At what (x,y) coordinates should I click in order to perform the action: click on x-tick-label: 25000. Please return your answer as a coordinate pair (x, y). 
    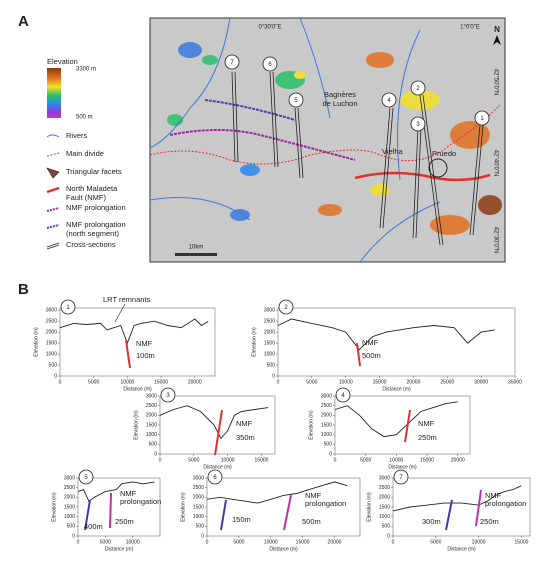
    Looking at the image, I should click on (447, 382).